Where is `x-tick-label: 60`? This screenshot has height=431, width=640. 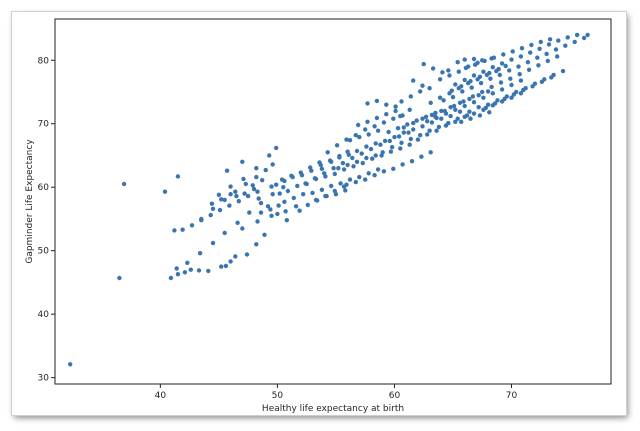 x-tick-label: 60 is located at coordinates (395, 396).